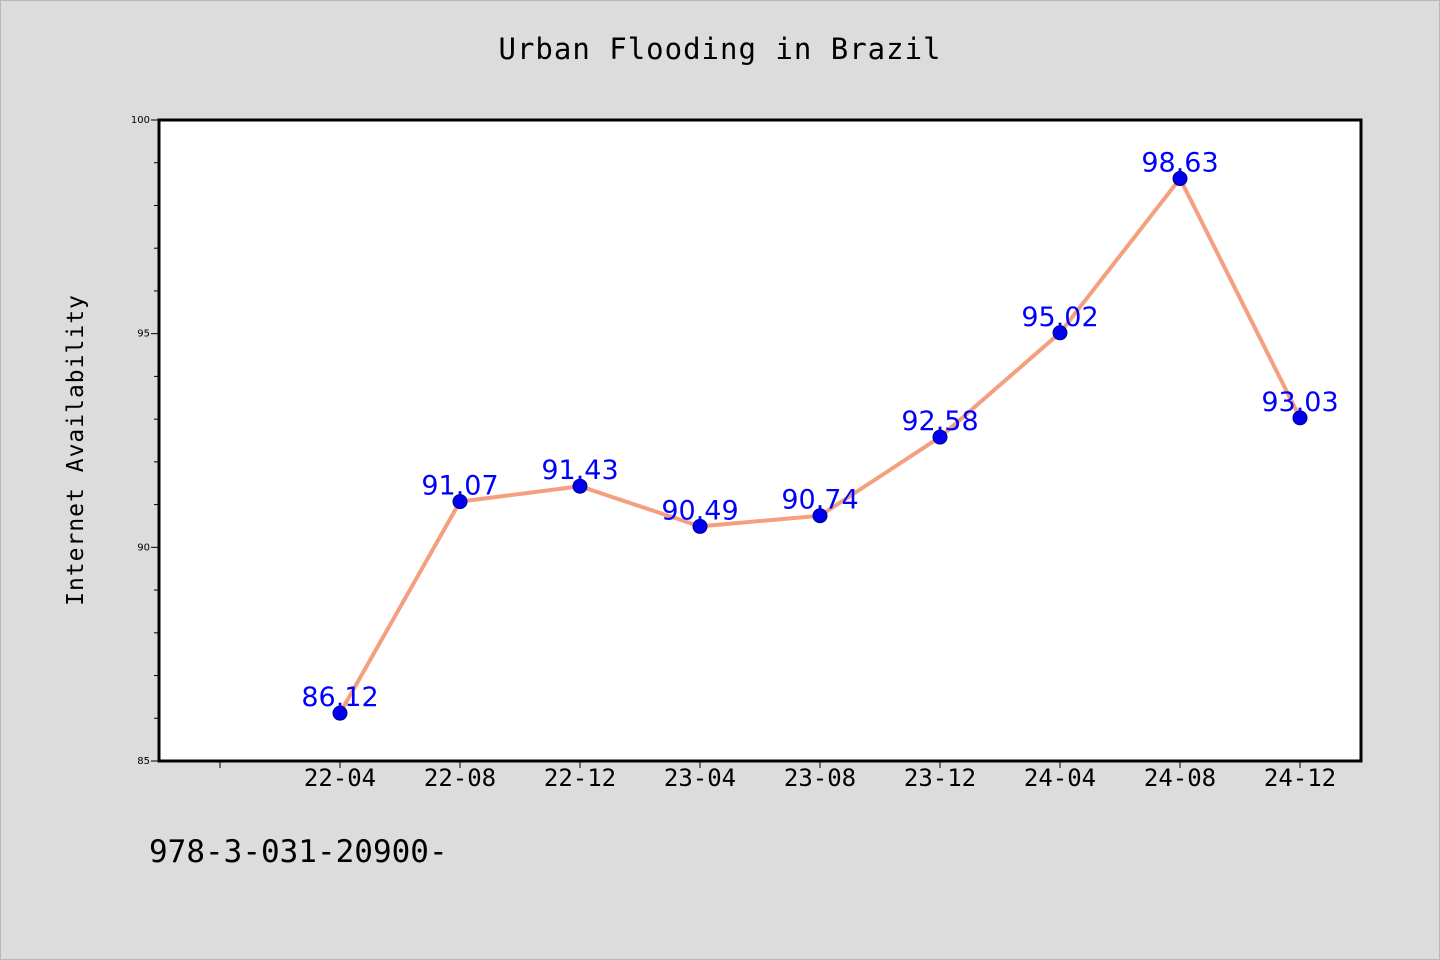 Image resolution: width=1440 pixels, height=960 pixels. What do you see at coordinates (140, 120) in the screenshot?
I see `y-tick-label: 100` at bounding box center [140, 120].